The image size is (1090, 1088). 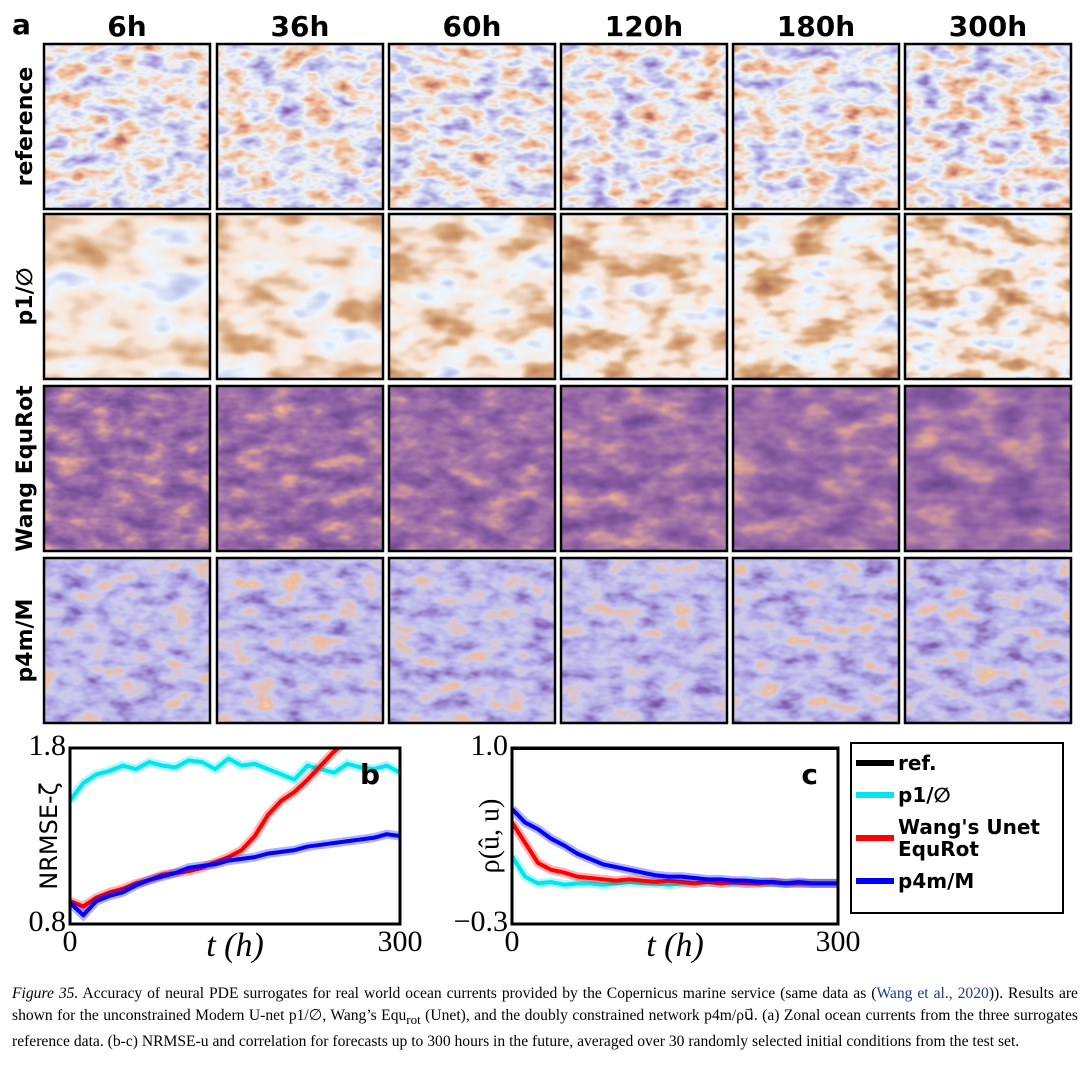 What do you see at coordinates (25, 468) in the screenshot?
I see `row-label: Wang EquRot` at bounding box center [25, 468].